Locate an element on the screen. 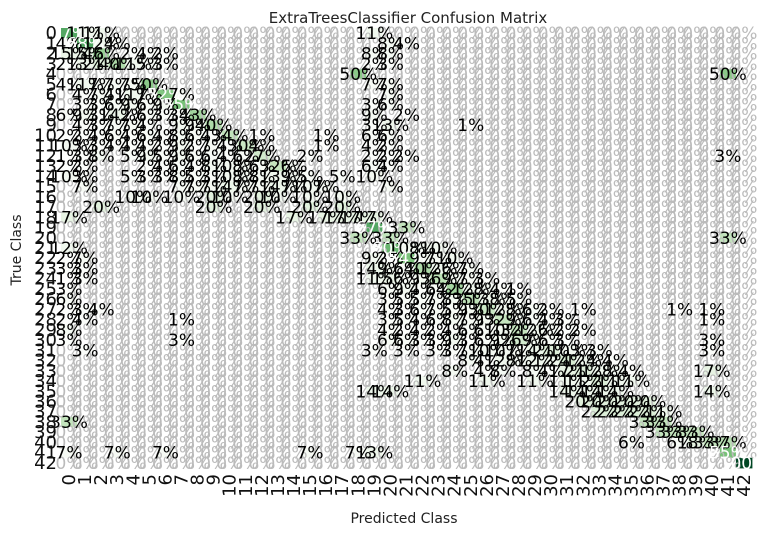 Image resolution: width=783 pixels, height=534 pixels. cell-label: 7% is located at coordinates (165, 454).